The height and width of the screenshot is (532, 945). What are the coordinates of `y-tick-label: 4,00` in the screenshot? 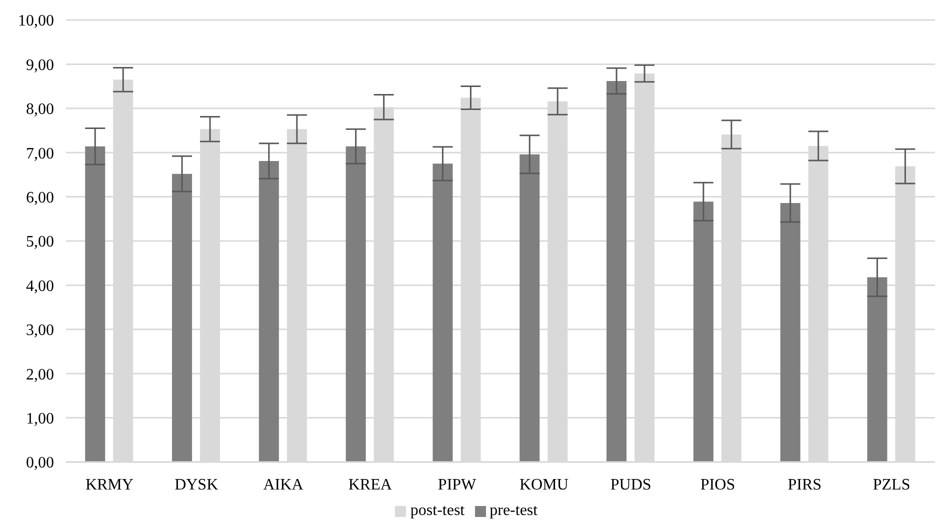 It's located at (40, 286).